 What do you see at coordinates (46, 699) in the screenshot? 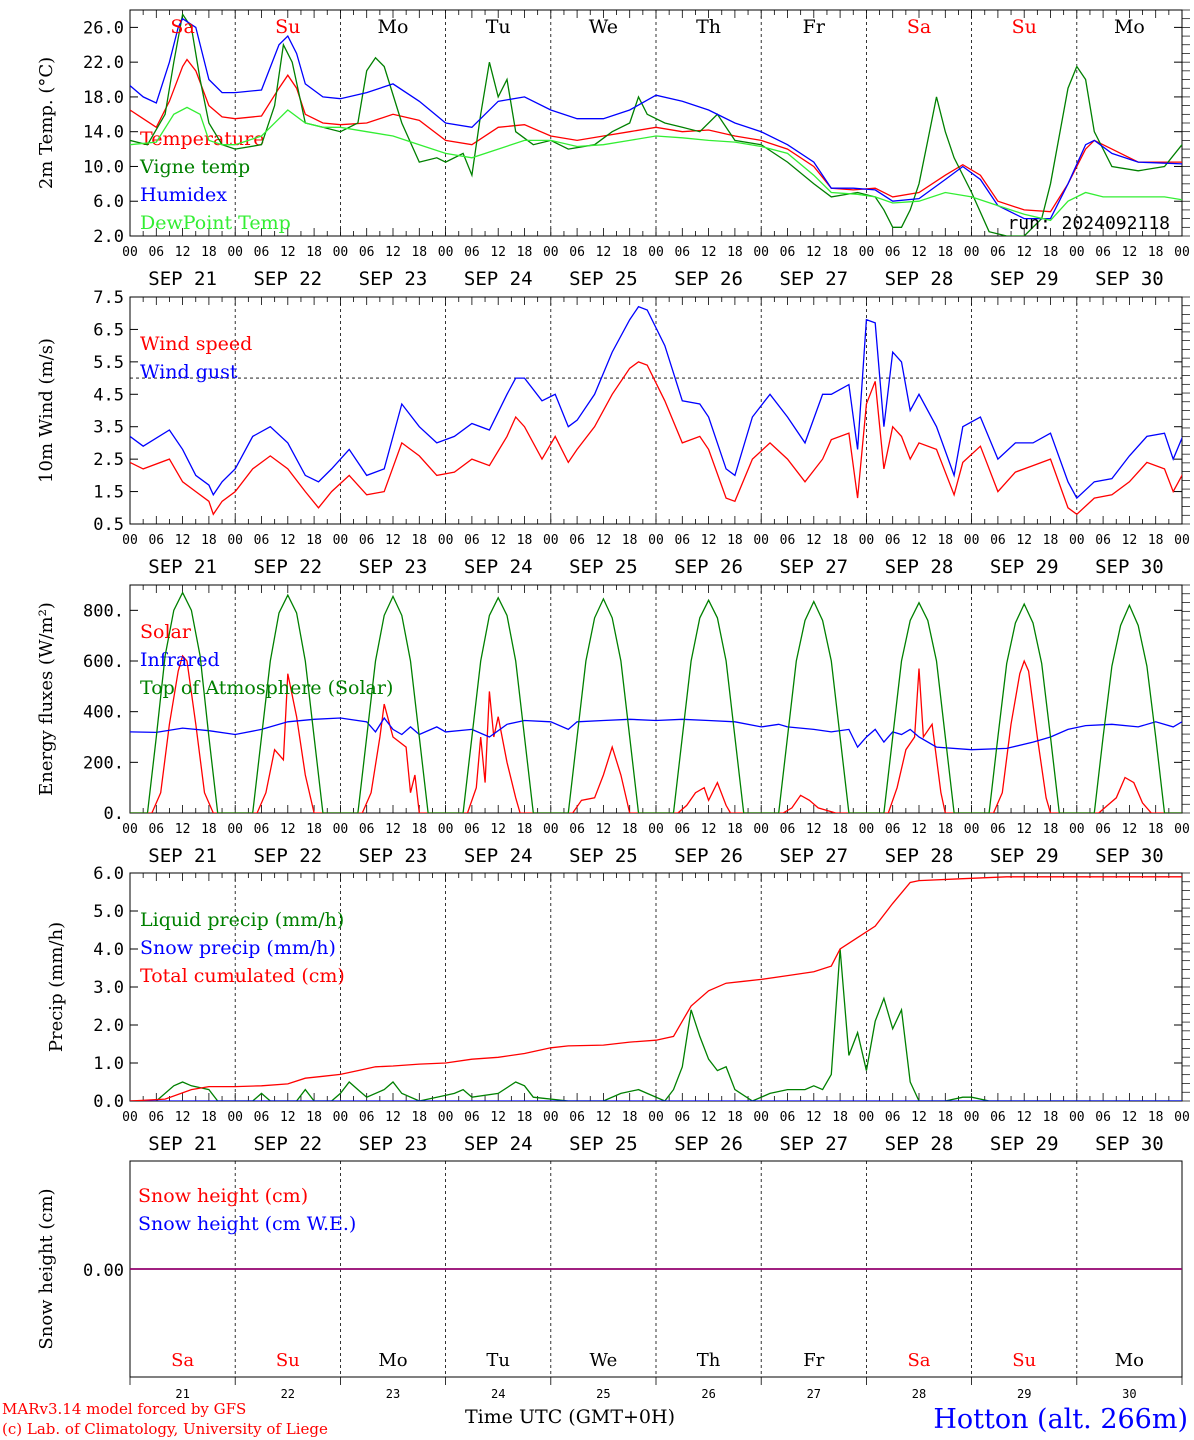
I see `y-axis-label: Energy fluxes (W/m²)` at bounding box center [46, 699].